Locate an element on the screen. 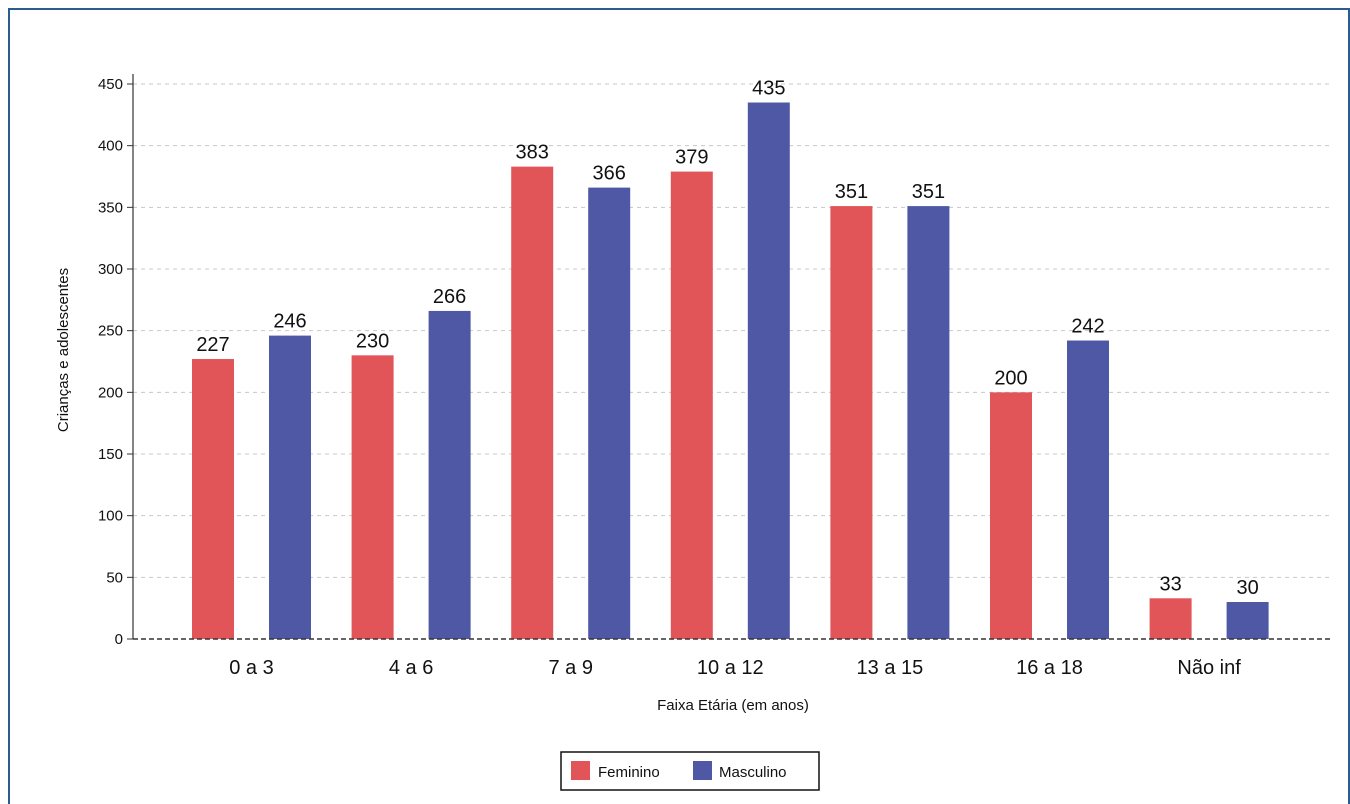 The height and width of the screenshot is (804, 1350). x-tick-label: 4 a 6 is located at coordinates (411, 668).